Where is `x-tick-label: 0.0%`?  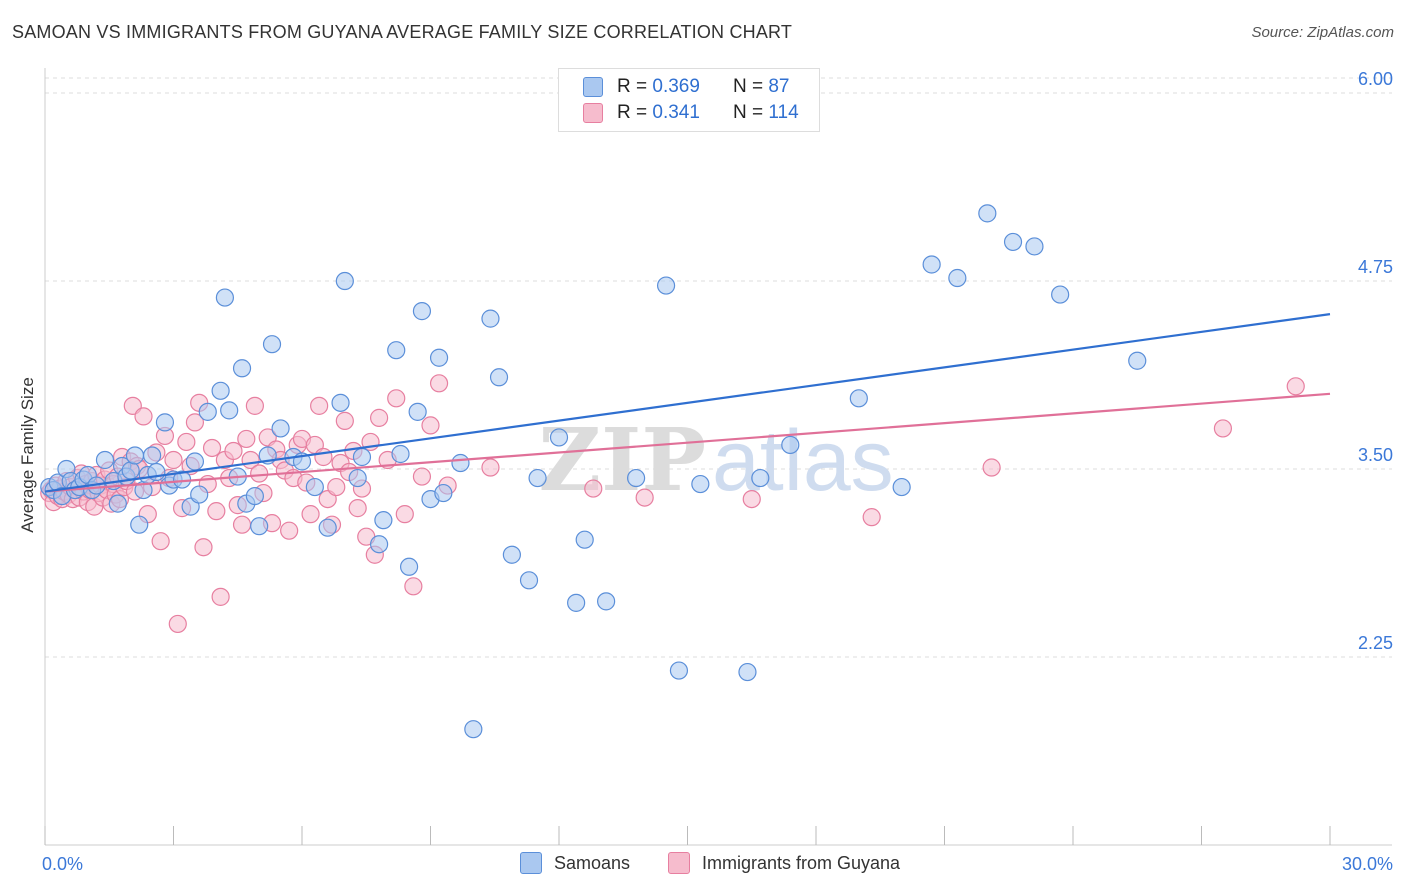
x-tick-label: 0.0% is located at coordinates (62, 864).